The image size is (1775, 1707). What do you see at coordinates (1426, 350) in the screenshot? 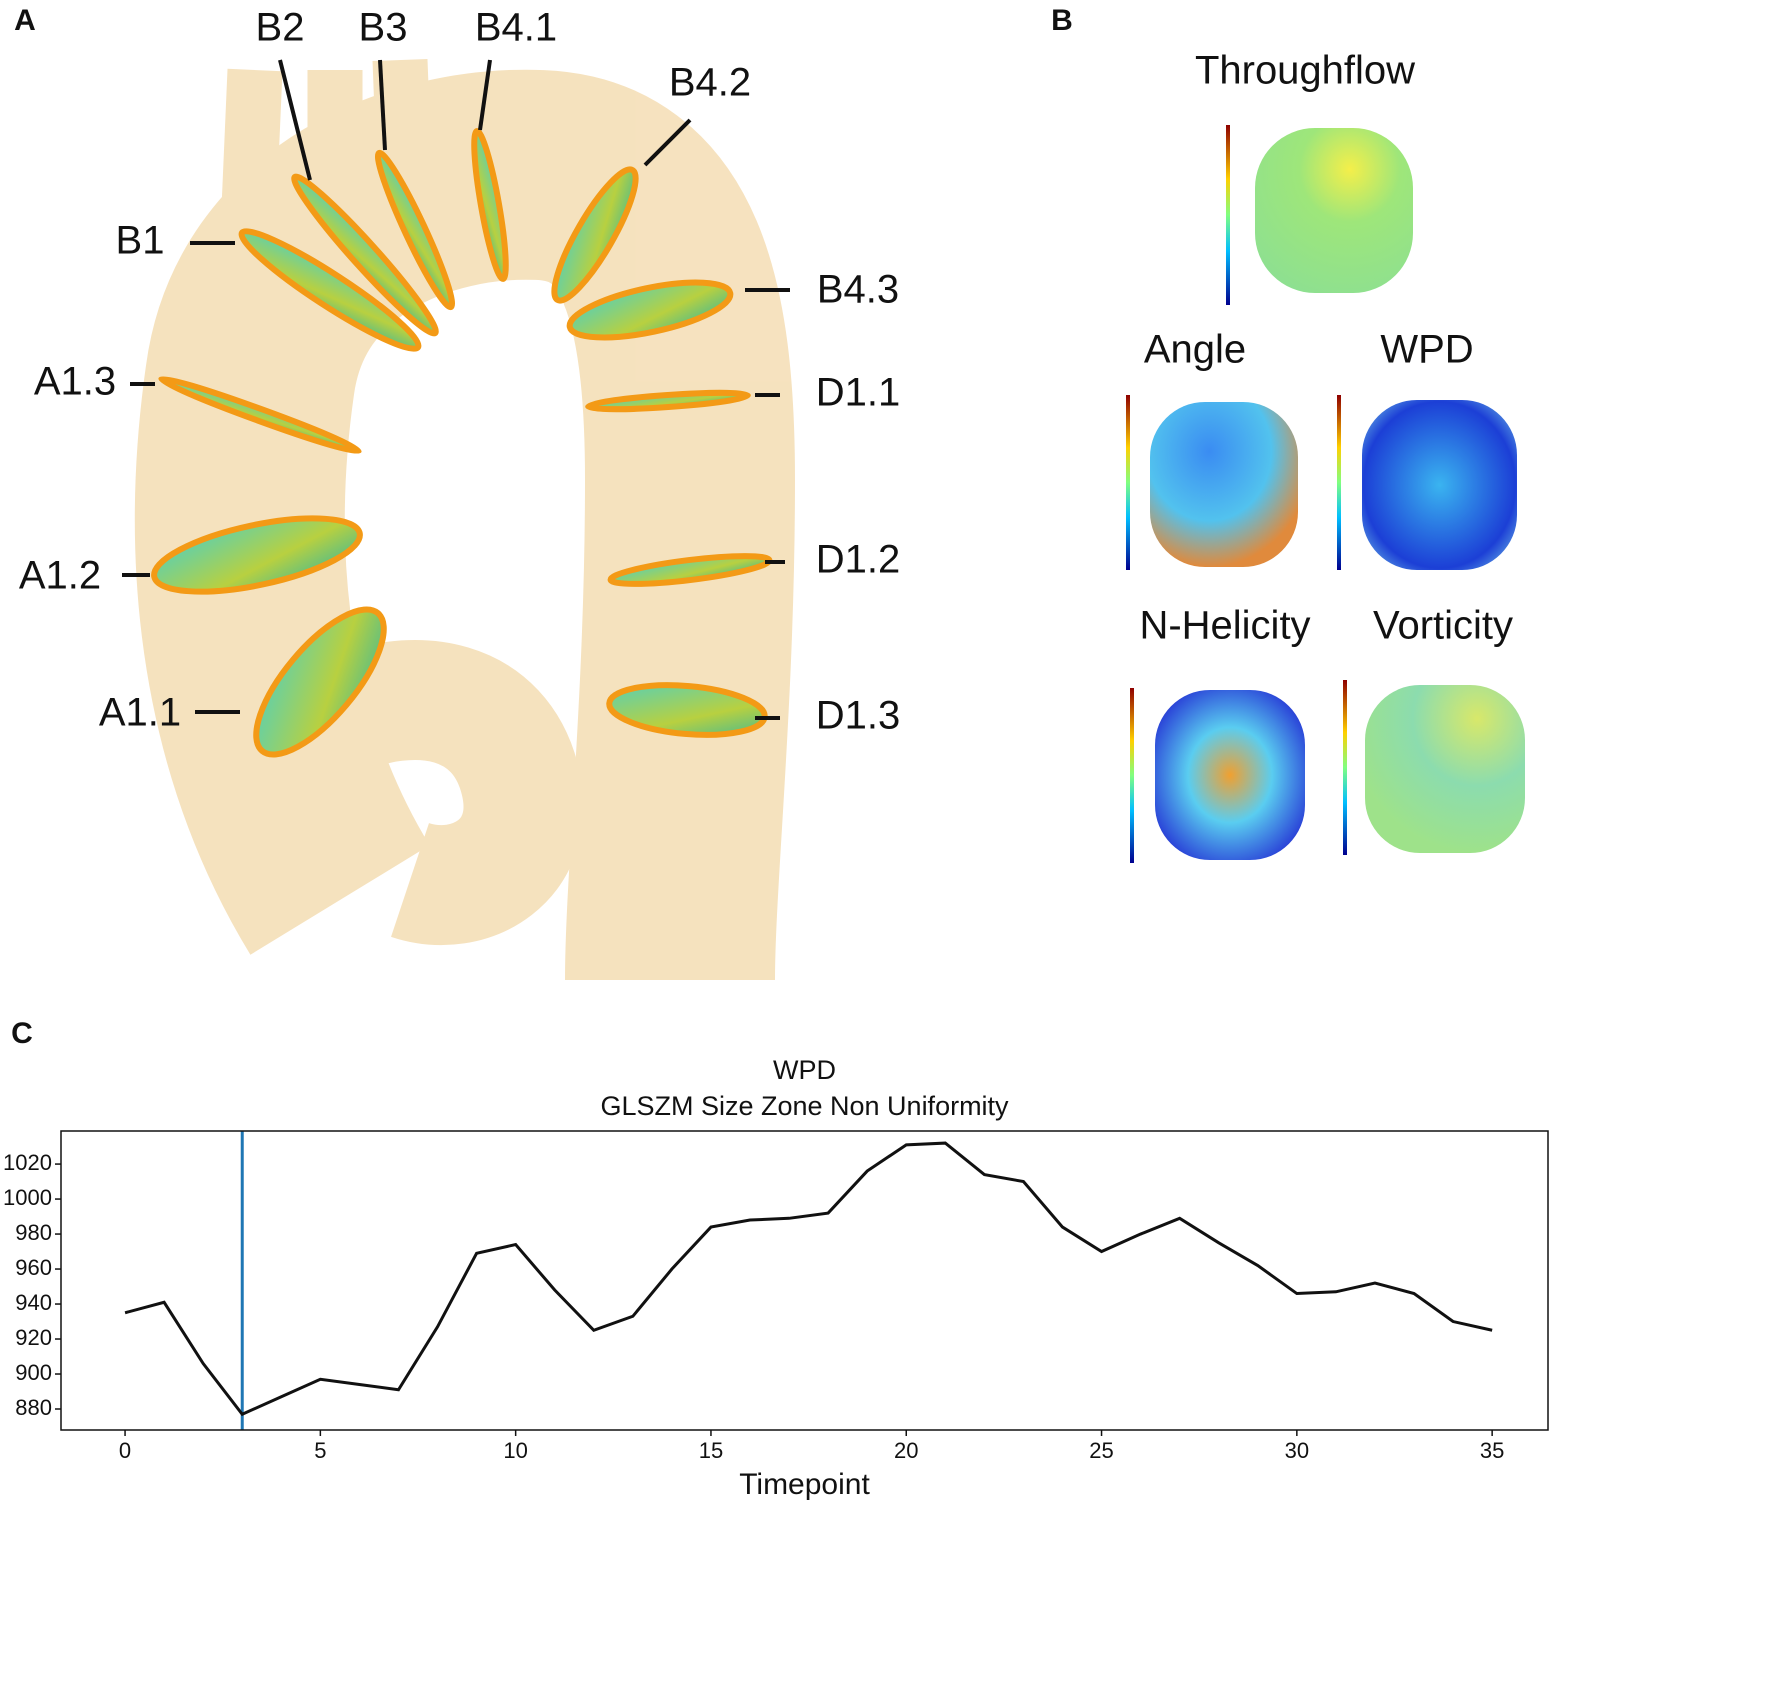
I see `map-title: WPD` at bounding box center [1426, 350].